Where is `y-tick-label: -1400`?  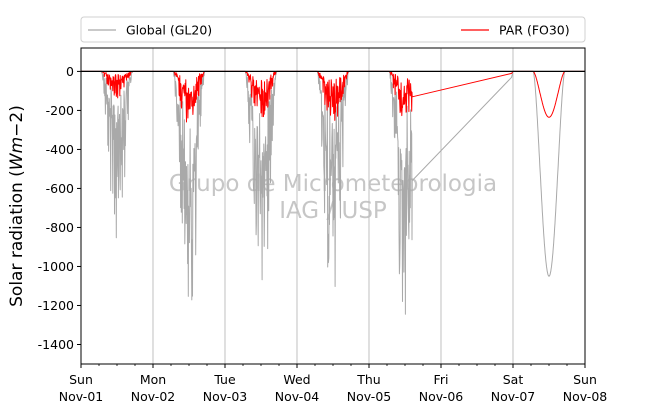
y-tick-label: -1400 is located at coordinates (56, 344).